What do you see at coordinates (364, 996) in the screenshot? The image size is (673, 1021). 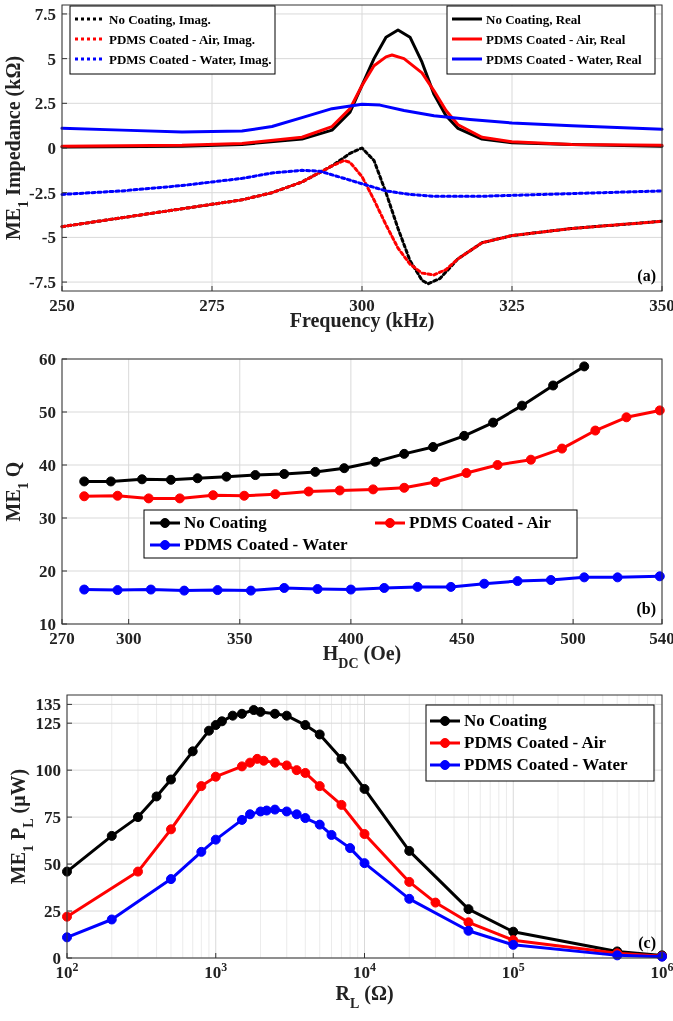 I see `x-axis-title: R$_{L}$ (Ω)` at bounding box center [364, 996].